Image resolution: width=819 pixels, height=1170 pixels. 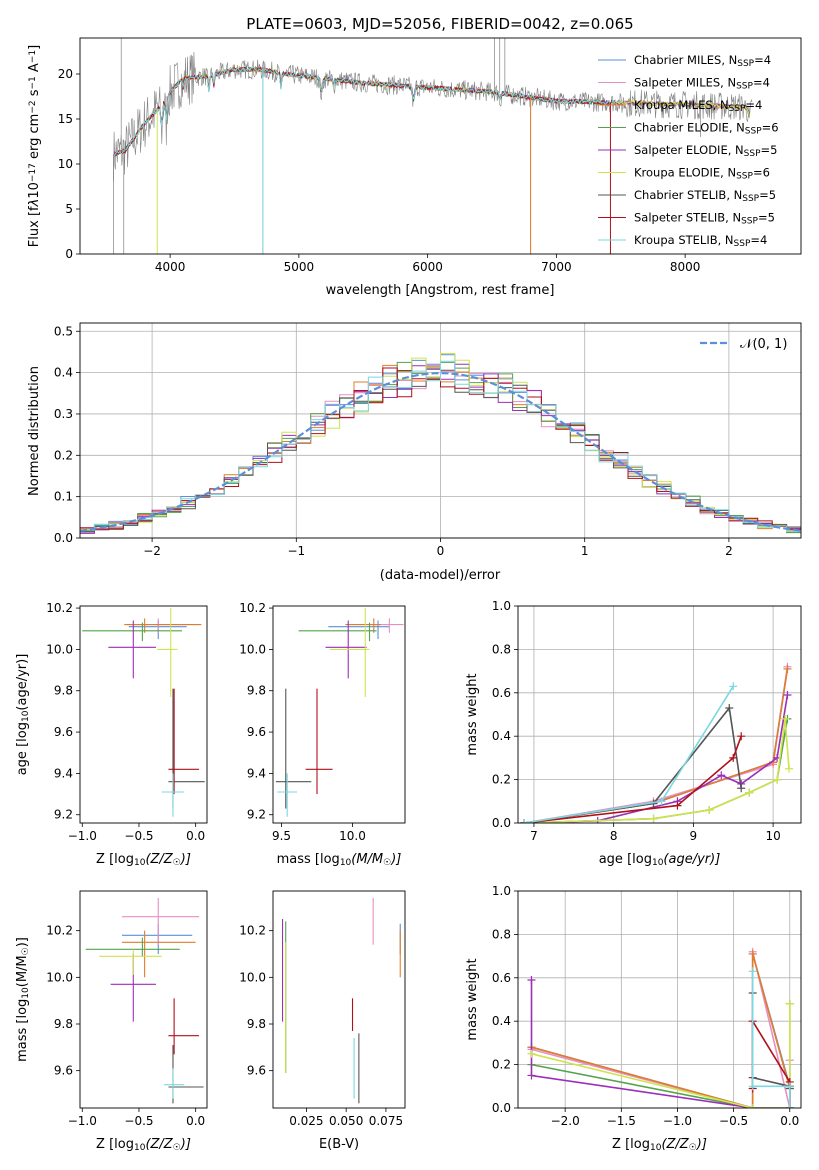 What do you see at coordinates (501, 1108) in the screenshot?
I see `massweight-vs-Z-ytick-label-0: 0.0` at bounding box center [501, 1108].